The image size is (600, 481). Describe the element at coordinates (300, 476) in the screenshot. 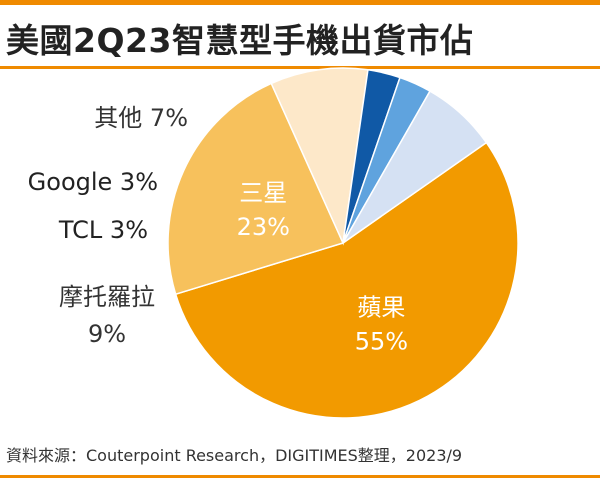

I see `bottom-divider` at that location.